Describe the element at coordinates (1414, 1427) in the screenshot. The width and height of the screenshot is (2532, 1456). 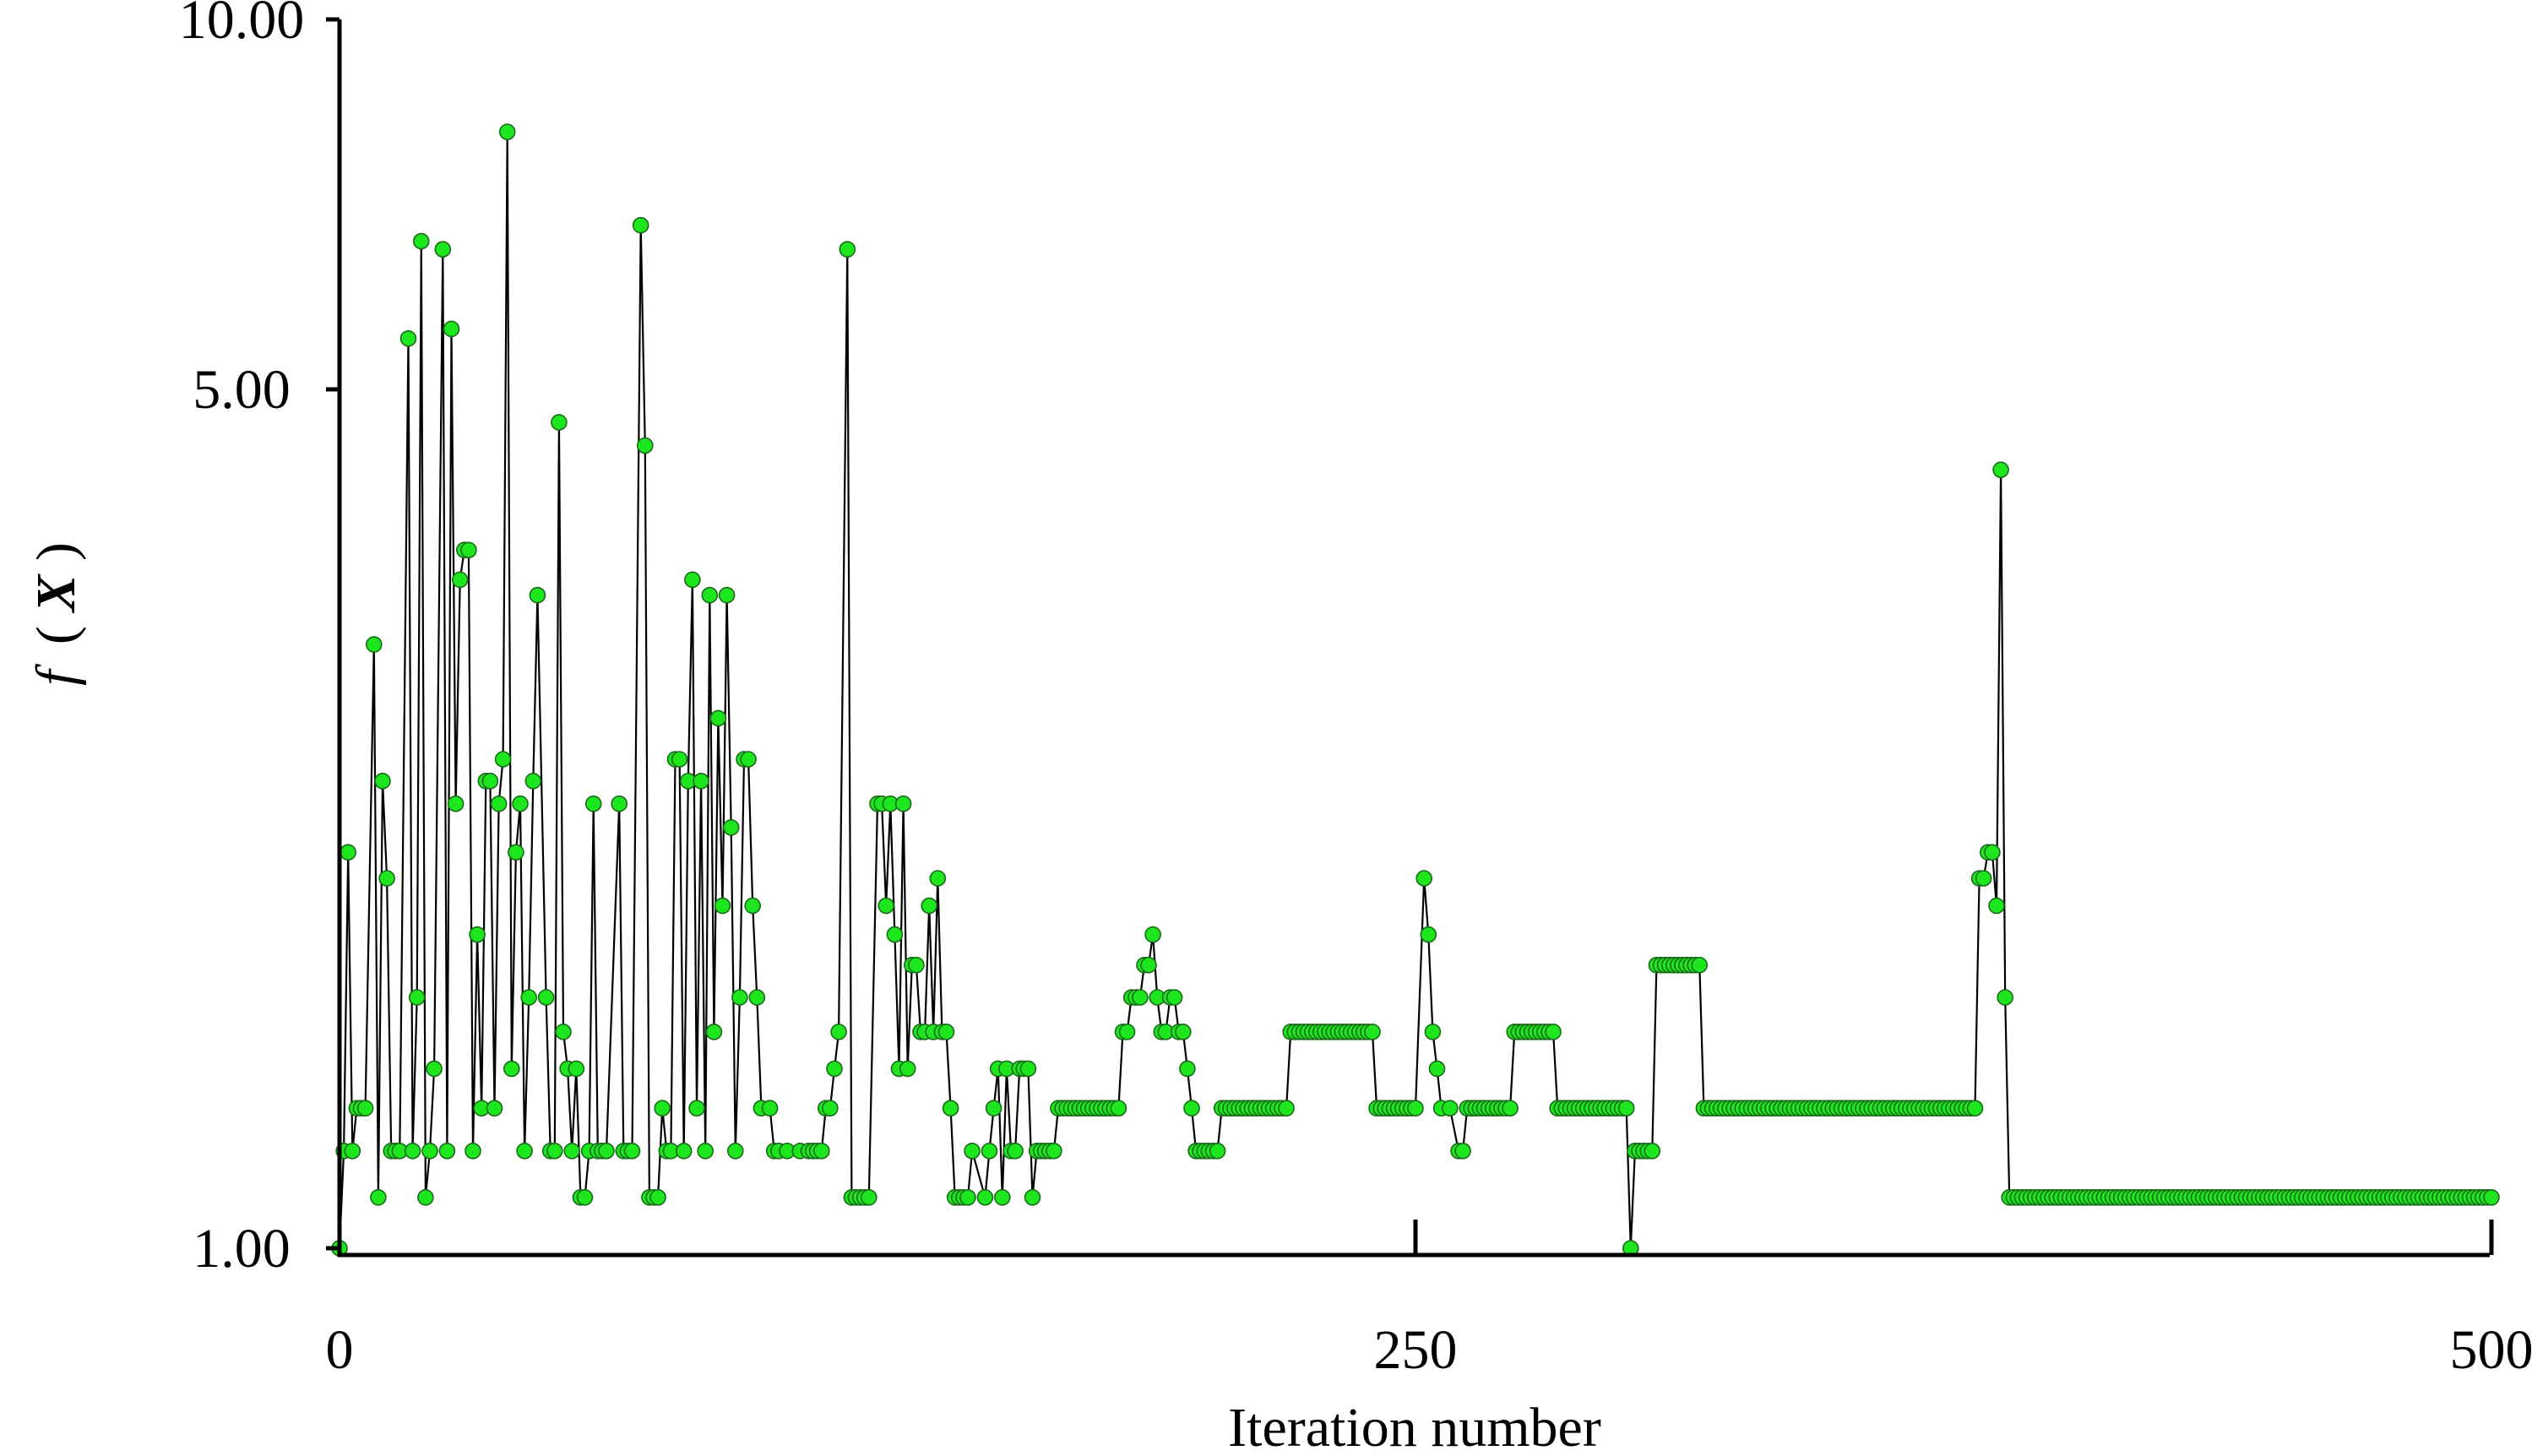
I see `x-axis-title: Iteration number` at that location.